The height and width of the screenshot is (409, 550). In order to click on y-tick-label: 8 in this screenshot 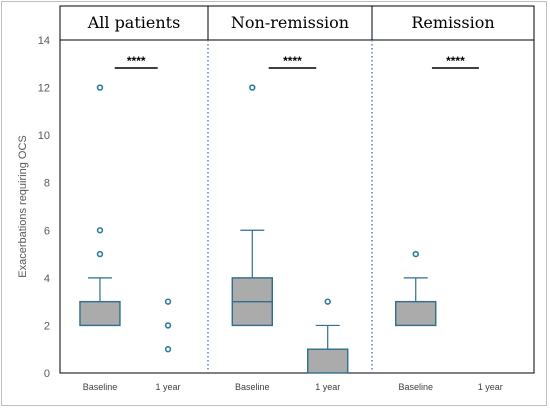, I will do `click(47, 184)`.